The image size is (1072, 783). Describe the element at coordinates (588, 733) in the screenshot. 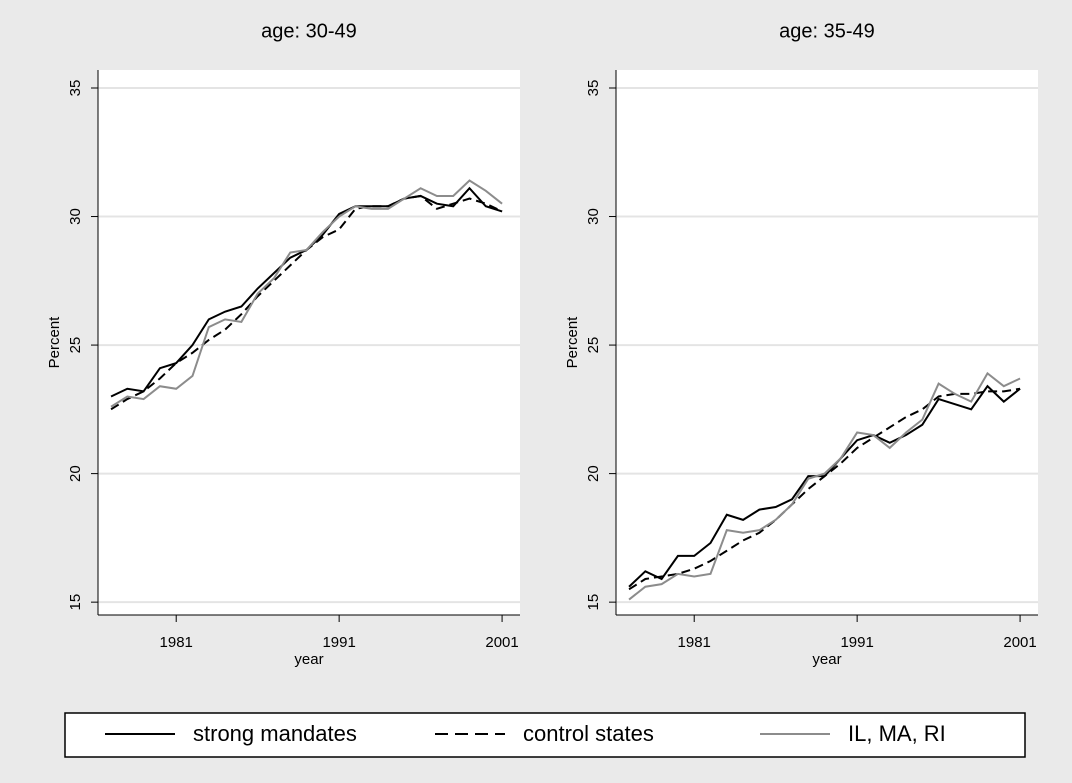

I see `legend-label: control states` at that location.